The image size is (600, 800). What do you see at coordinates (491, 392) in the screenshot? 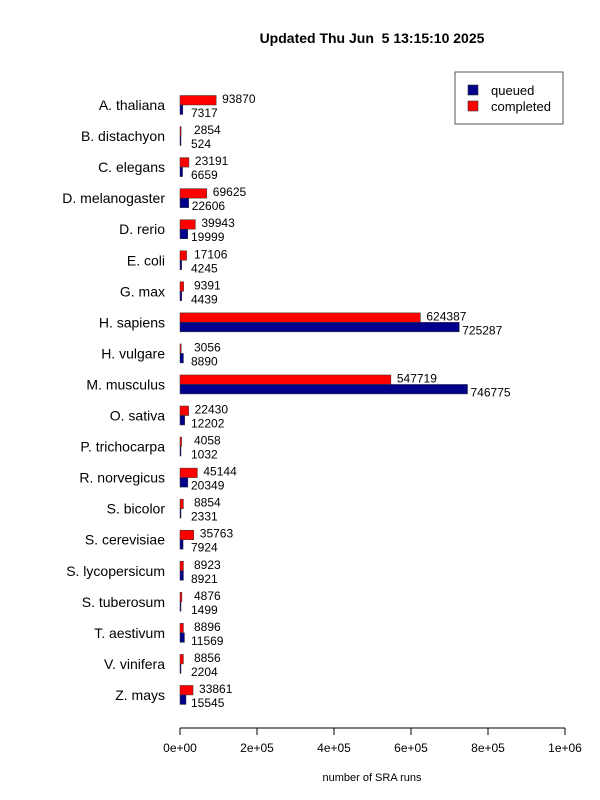
I see `data-label-queued: 746775` at bounding box center [491, 392].